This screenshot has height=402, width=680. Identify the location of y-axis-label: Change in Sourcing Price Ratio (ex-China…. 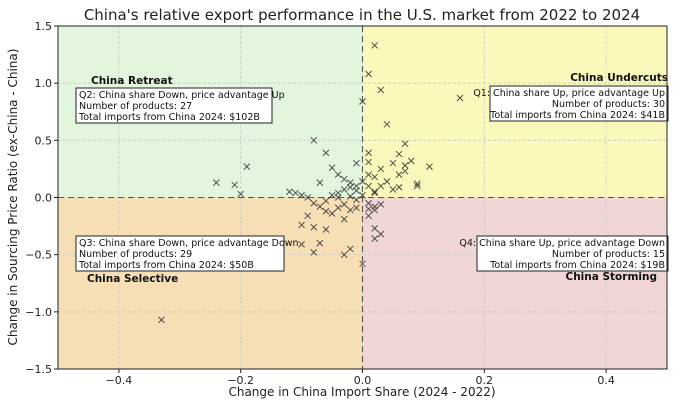
(13, 197).